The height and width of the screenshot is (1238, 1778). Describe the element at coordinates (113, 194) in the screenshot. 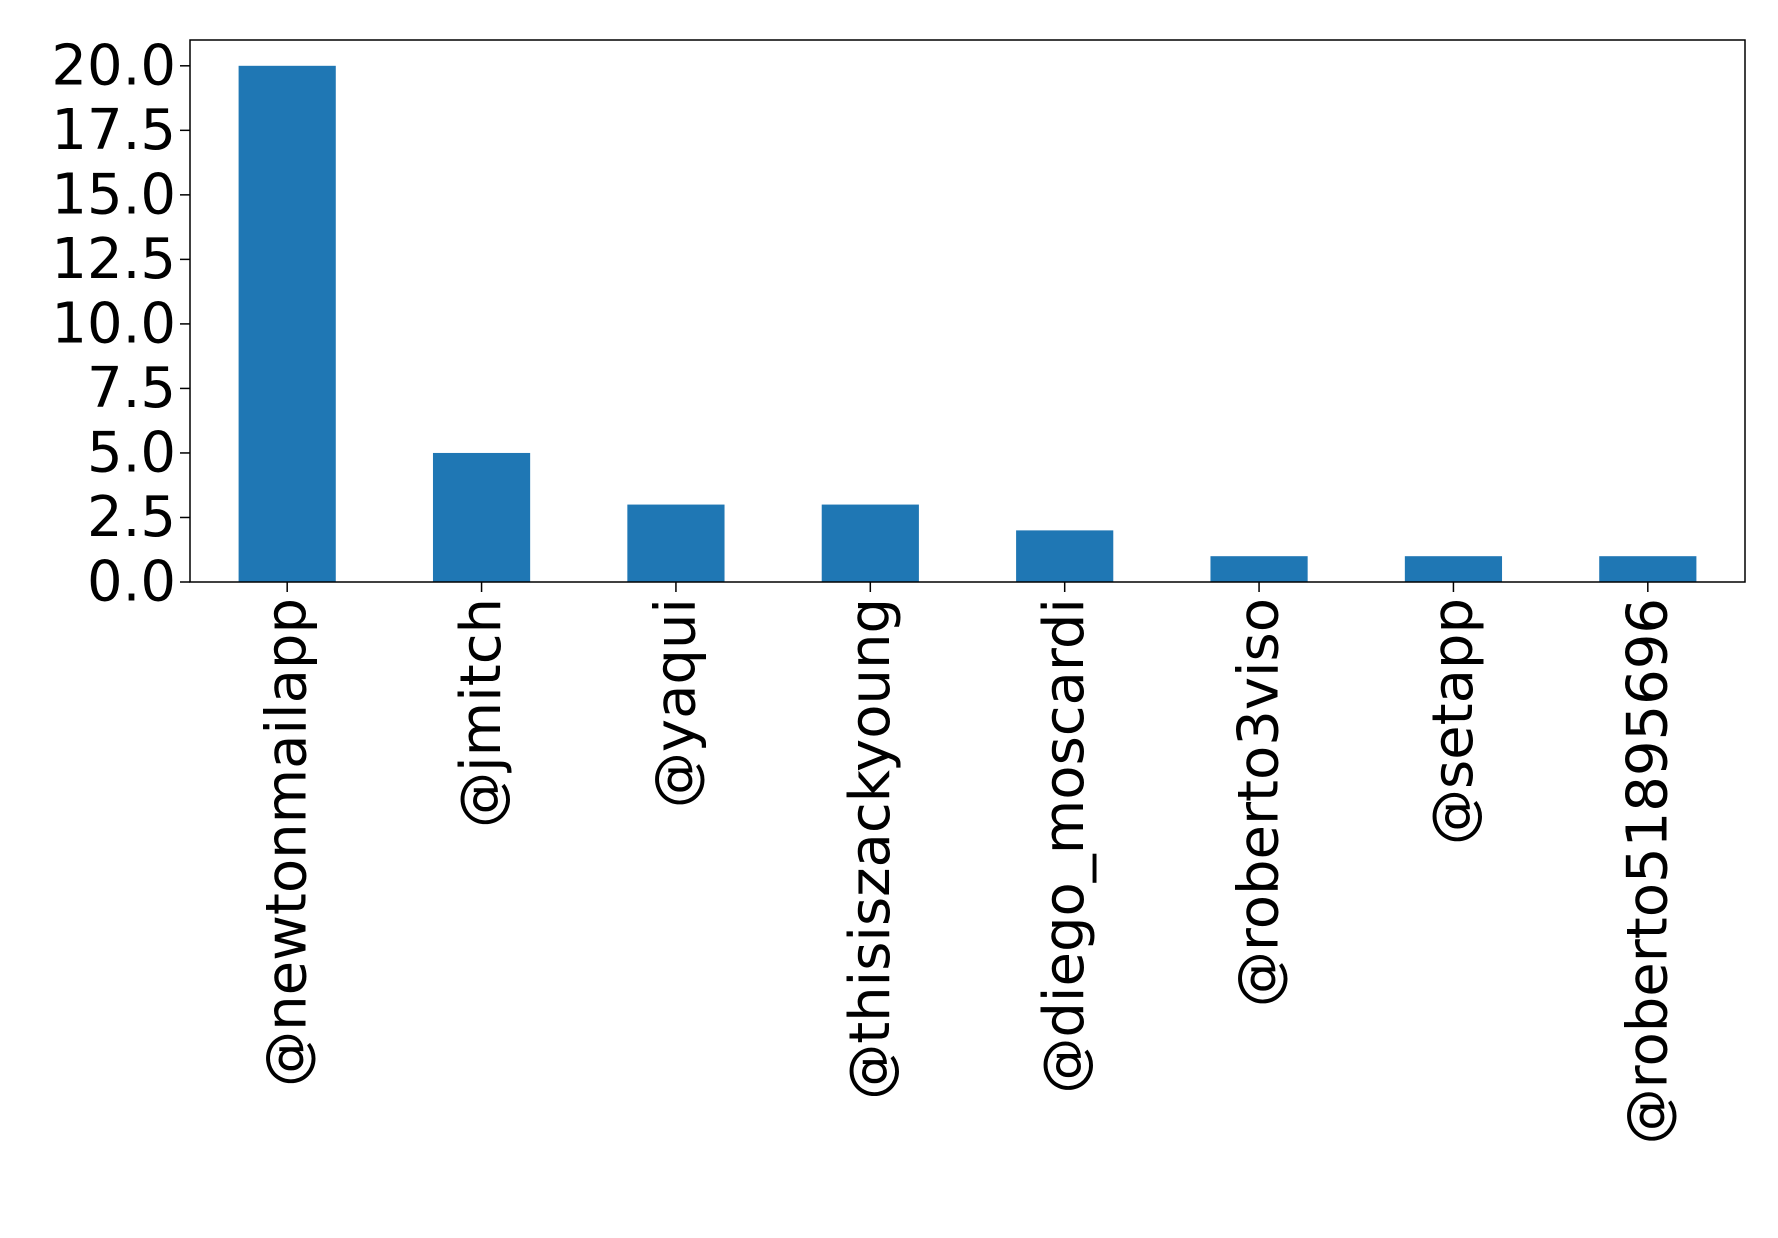

I see `y-tick-label: 15.0` at that location.